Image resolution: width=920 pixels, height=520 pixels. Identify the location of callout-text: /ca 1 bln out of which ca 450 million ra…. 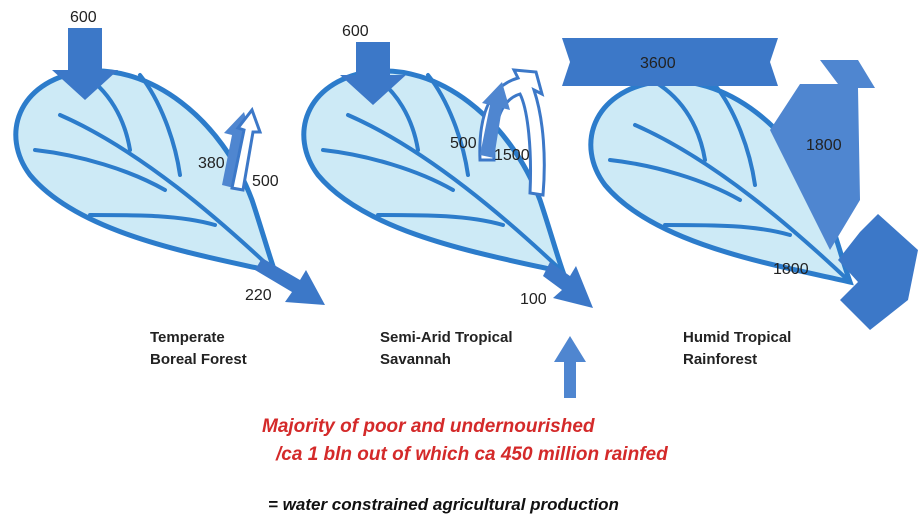
(471, 454).